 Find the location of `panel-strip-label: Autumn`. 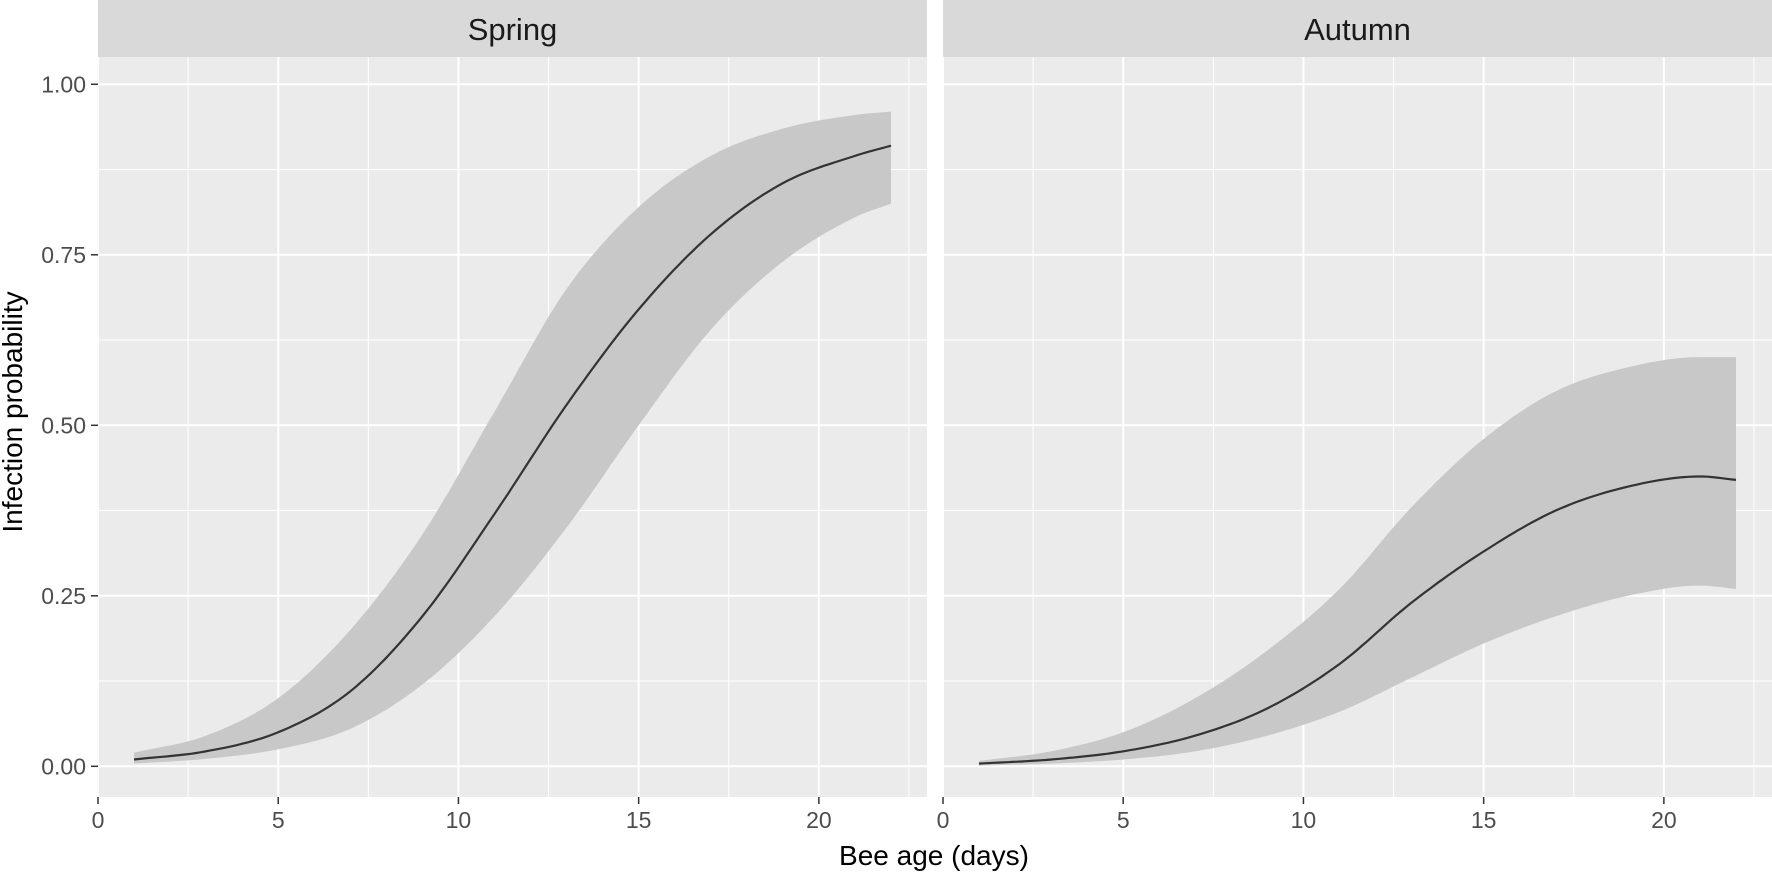

panel-strip-label: Autumn is located at coordinates (1357, 29).